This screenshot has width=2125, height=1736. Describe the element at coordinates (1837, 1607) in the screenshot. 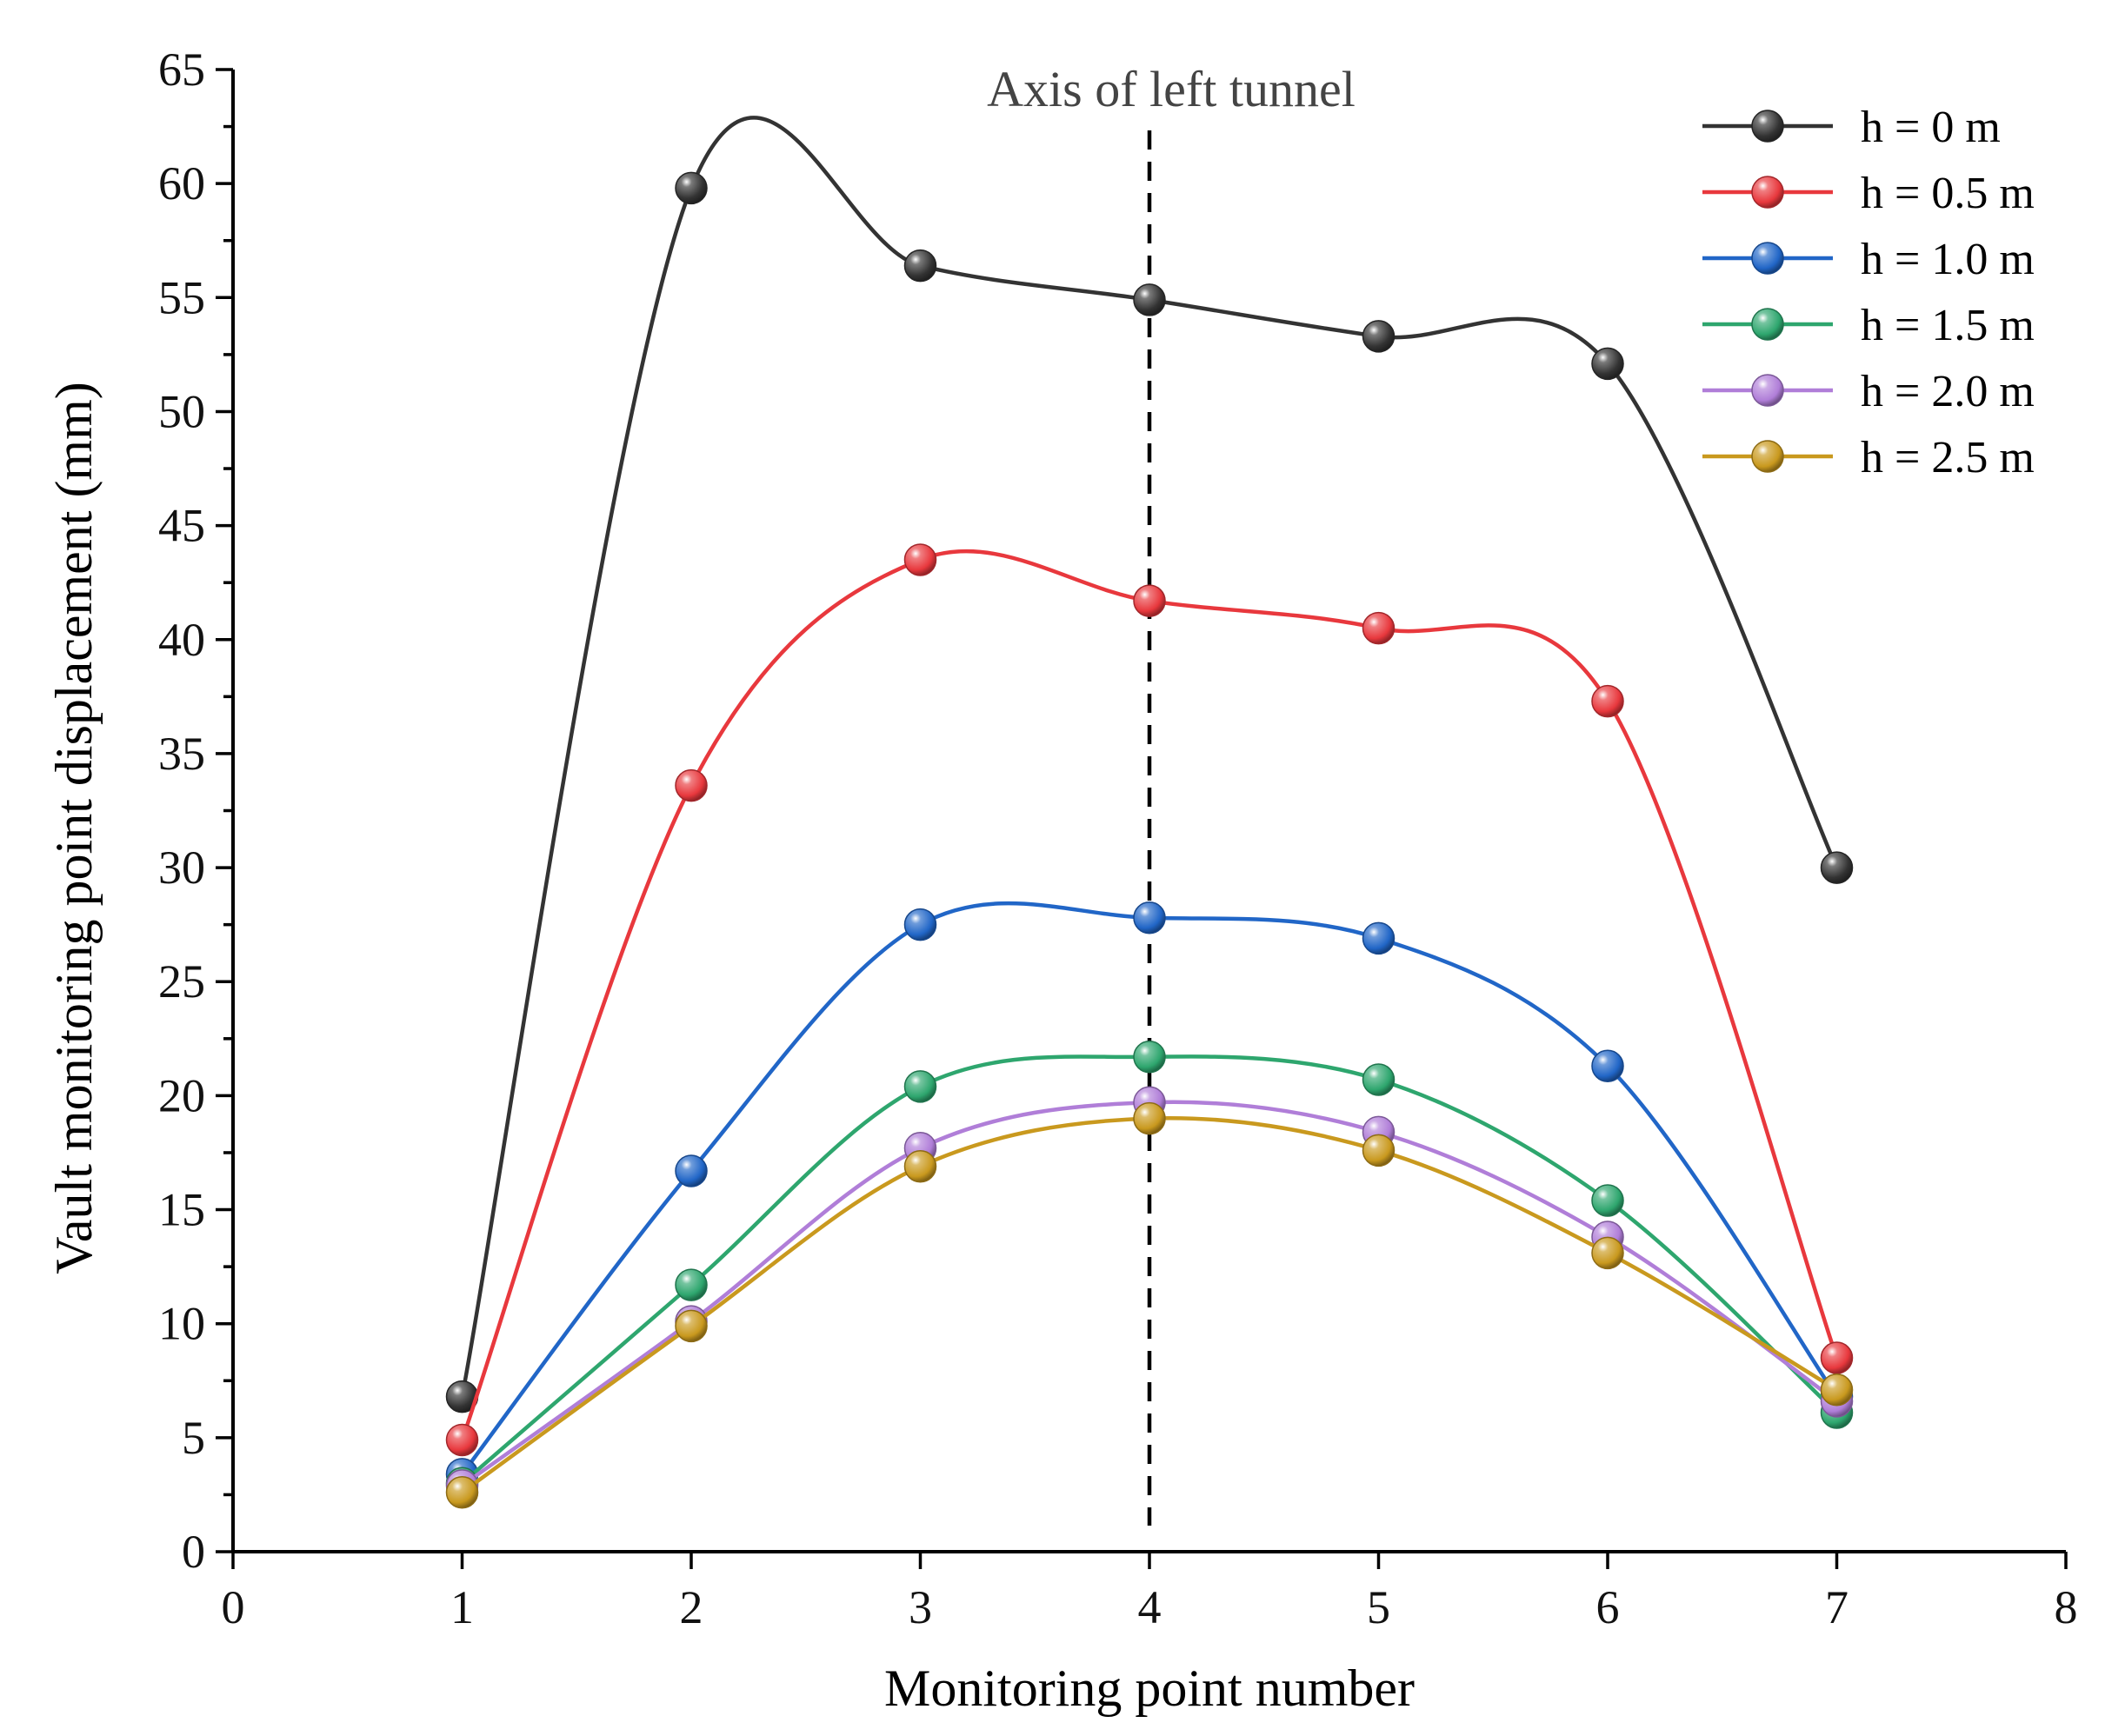

I see `x-tick-label: 7` at that location.